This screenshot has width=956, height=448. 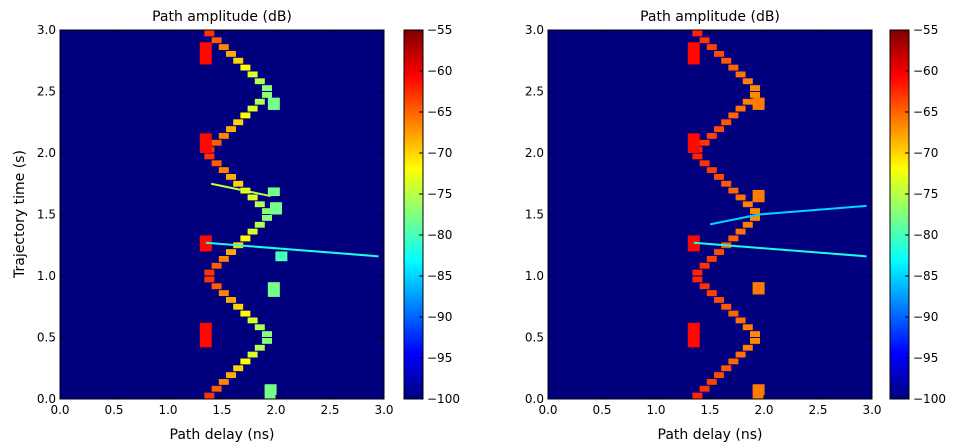 I want to click on chart-title-right: Path amplitude (dB), so click(x=710, y=17).